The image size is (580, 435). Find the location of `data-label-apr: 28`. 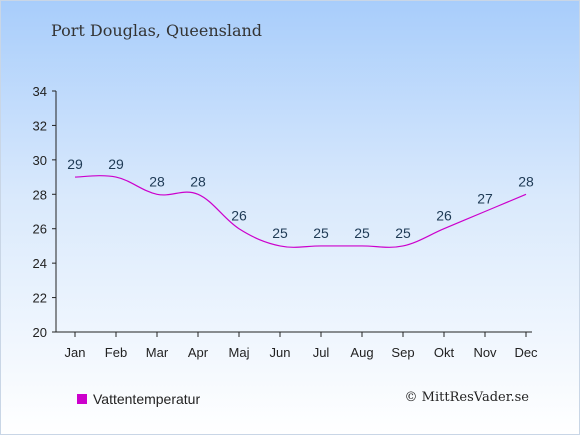

data-label-apr: 28 is located at coordinates (198, 181).